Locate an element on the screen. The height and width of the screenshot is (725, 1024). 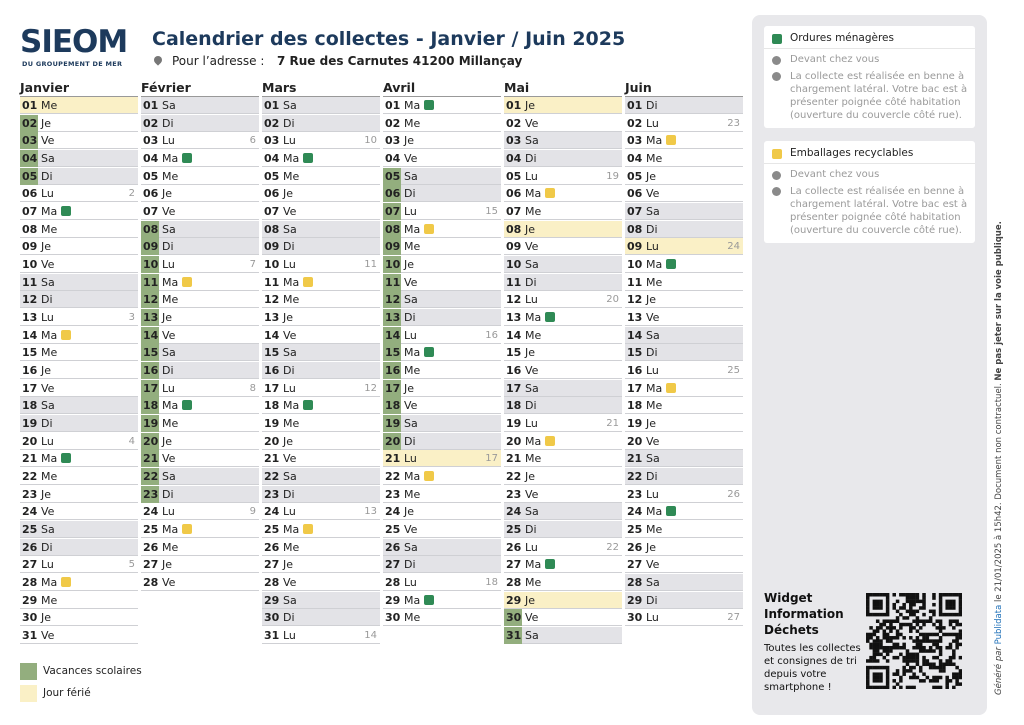
day-row: 07 Me is located at coordinates (563, 212).